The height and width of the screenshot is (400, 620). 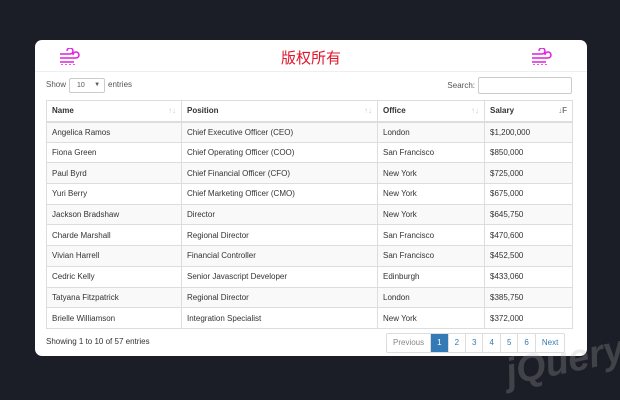 What do you see at coordinates (502, 111) in the screenshot?
I see `column-label: Salary` at bounding box center [502, 111].